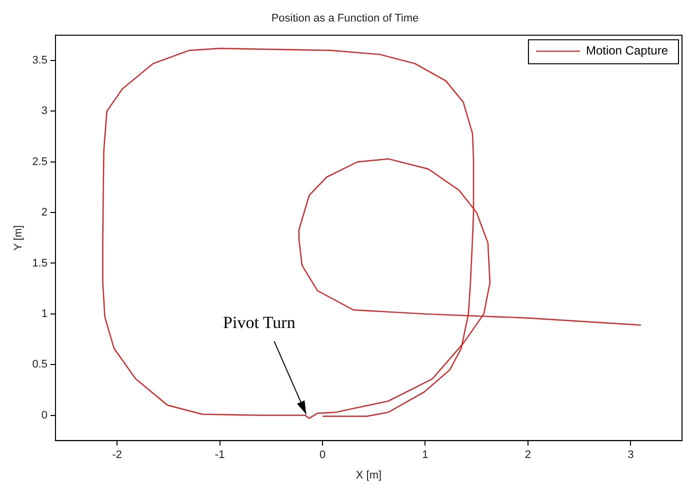  I want to click on y-tick-label: 1.5, so click(40, 263).